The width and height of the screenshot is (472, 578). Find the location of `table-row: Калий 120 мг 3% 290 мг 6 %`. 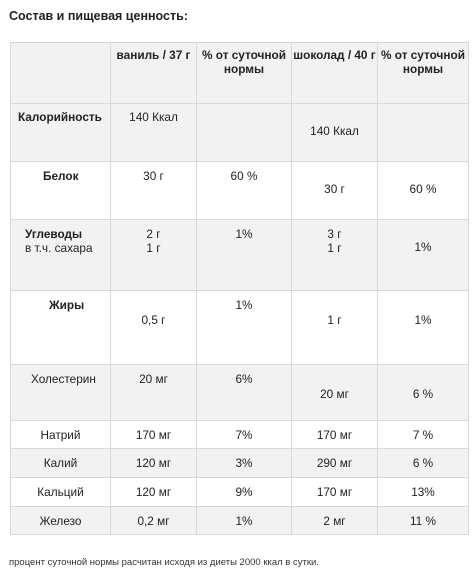

table-row: Калий 120 мг 3% 290 мг 6 % is located at coordinates (239, 463).